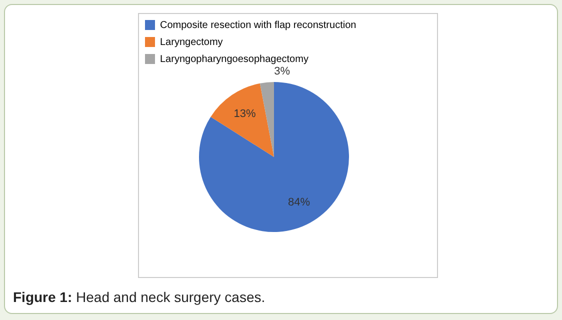  I want to click on caption: Figure 1: Head and neck surgery cases., so click(139, 297).